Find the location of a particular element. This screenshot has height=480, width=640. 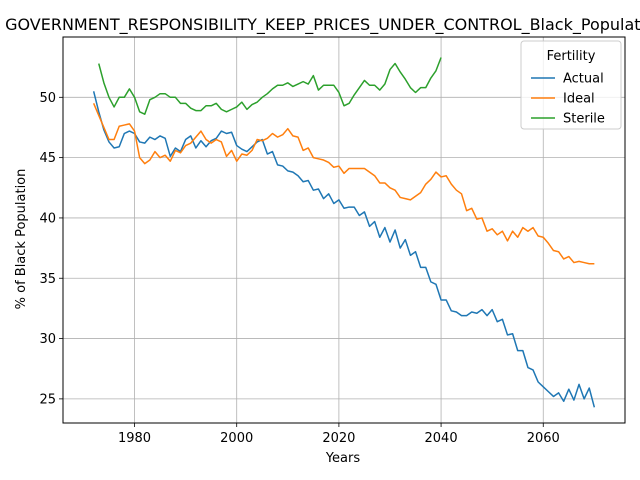

legend-box is located at coordinates (571, 85).